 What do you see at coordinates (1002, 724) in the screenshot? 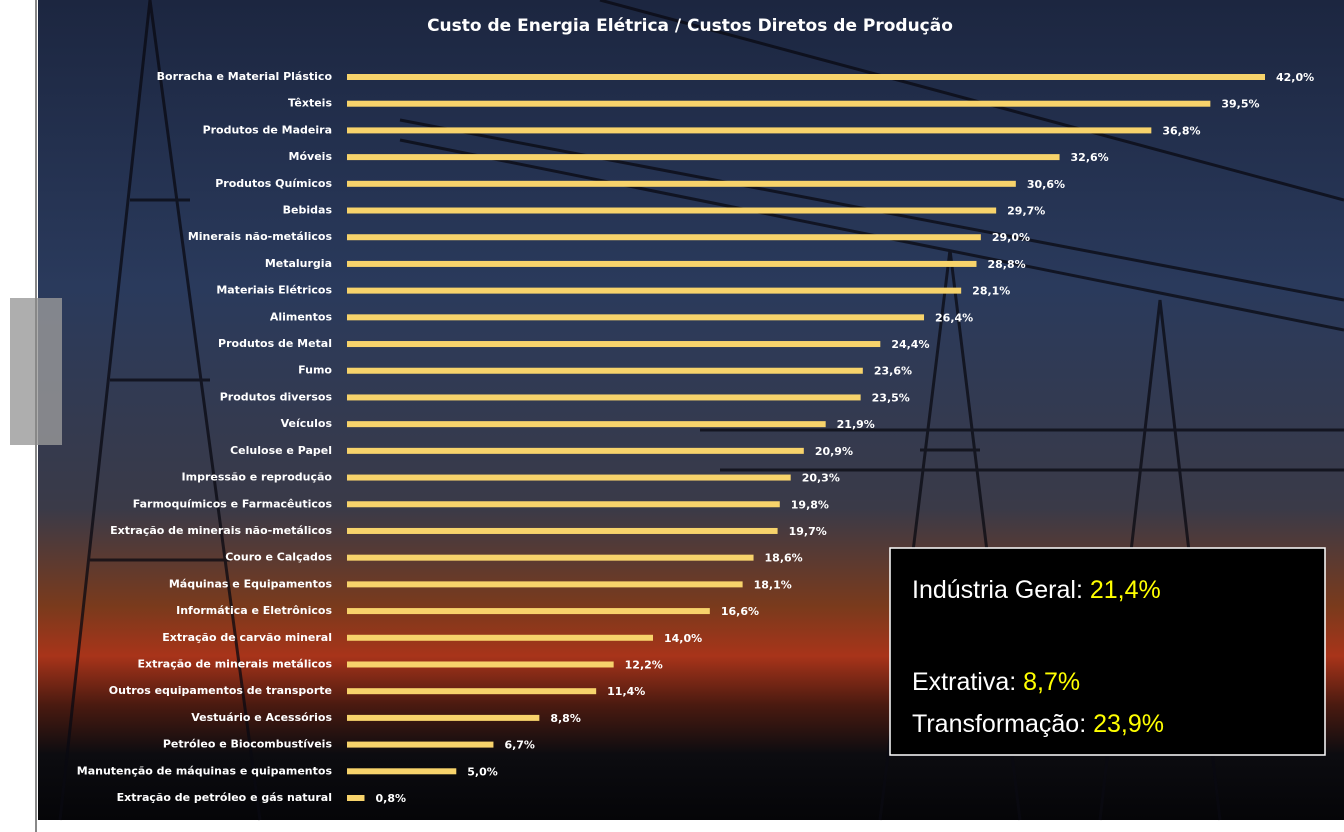
I see `summary-label: Transformação:` at bounding box center [1002, 724].